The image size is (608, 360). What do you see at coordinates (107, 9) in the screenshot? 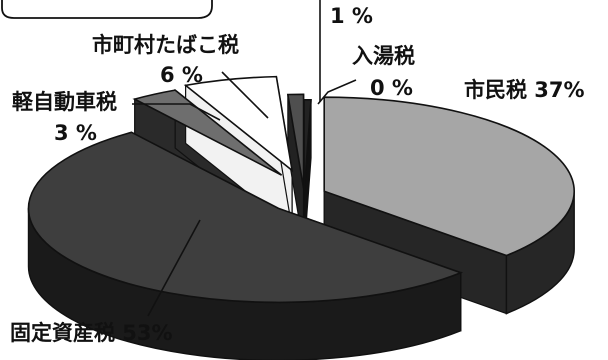
I see `chart-title-box` at bounding box center [107, 9].